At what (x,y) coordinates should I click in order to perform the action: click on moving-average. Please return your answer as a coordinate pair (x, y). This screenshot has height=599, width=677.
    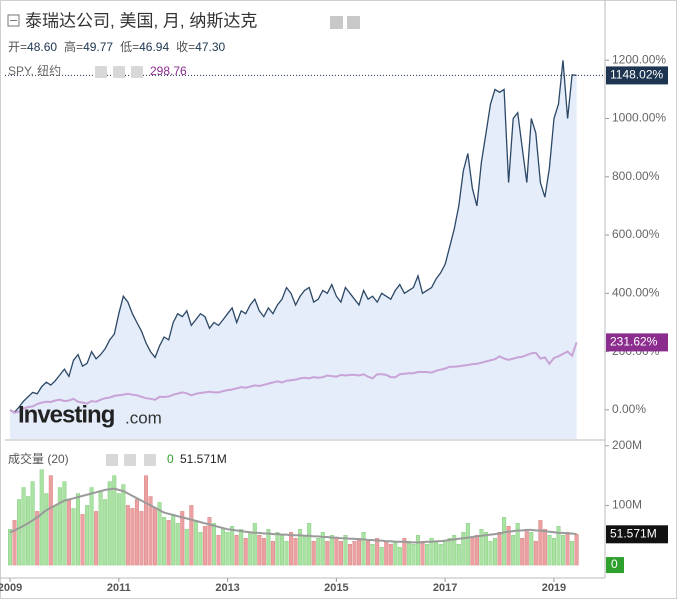
    Looking at the image, I should click on (293, 515).